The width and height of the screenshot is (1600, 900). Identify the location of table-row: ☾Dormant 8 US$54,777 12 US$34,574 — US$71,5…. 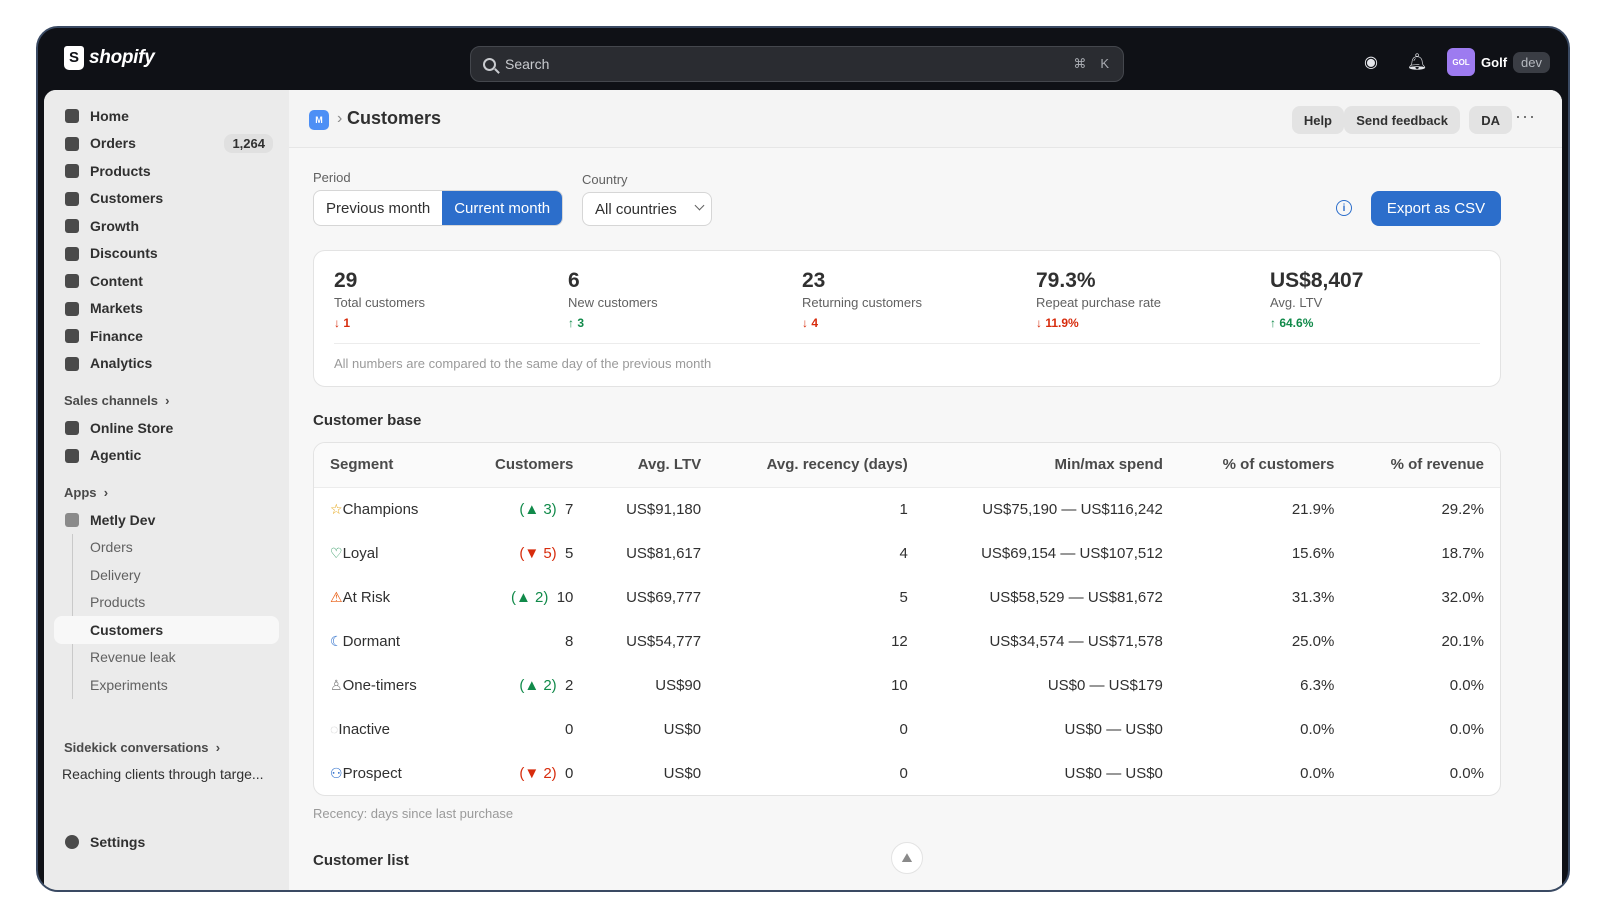
(907, 641).